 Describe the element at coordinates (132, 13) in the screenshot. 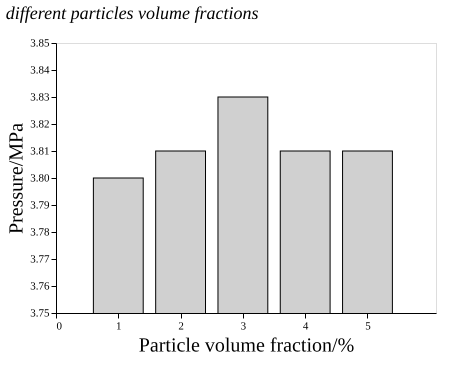

I see `chart-title: different particles volume fractions` at that location.